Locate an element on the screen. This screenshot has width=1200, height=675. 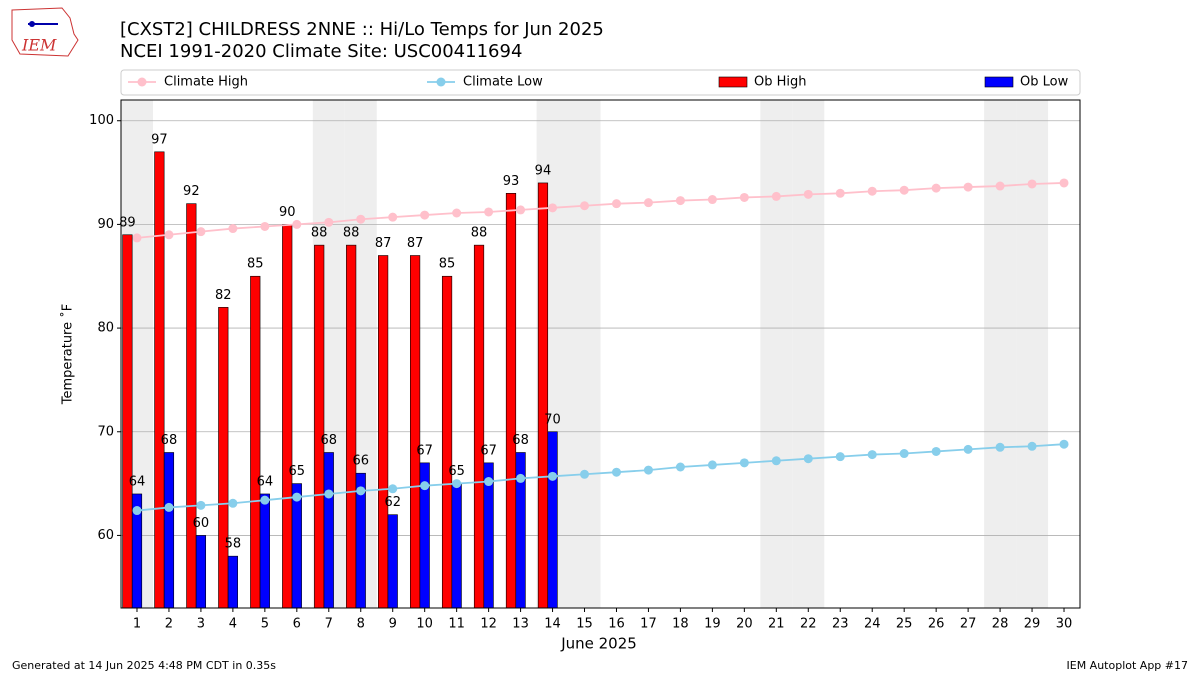
x-tick-label: 21 is located at coordinates (776, 624).